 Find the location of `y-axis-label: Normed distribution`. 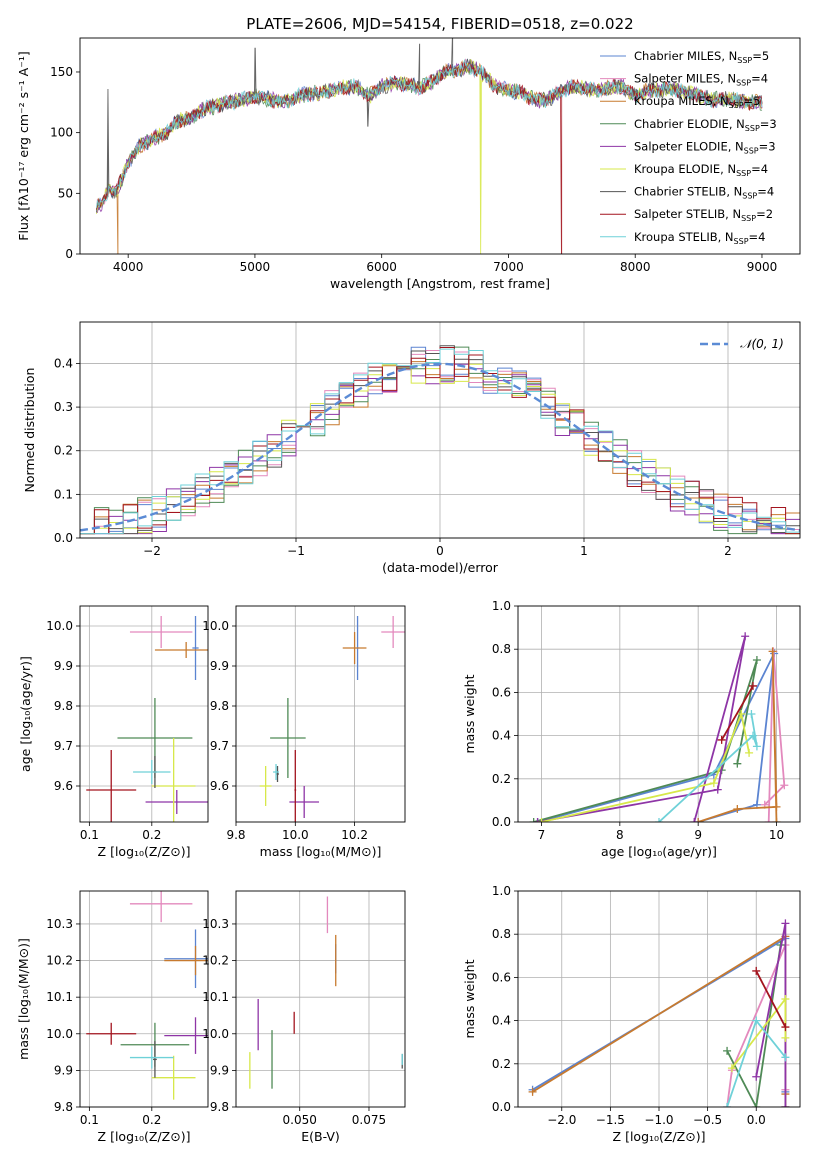

y-axis-label: Normed distribution is located at coordinates (29, 430).